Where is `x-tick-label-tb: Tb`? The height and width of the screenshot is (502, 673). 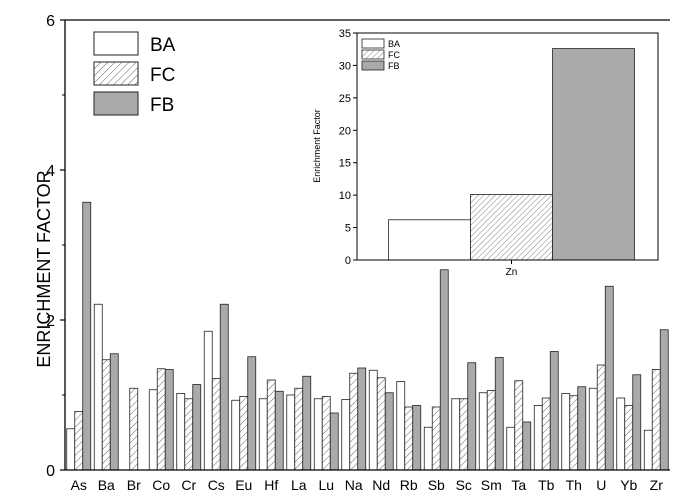
x-tick-label-tb: Tb is located at coordinates (546, 485).